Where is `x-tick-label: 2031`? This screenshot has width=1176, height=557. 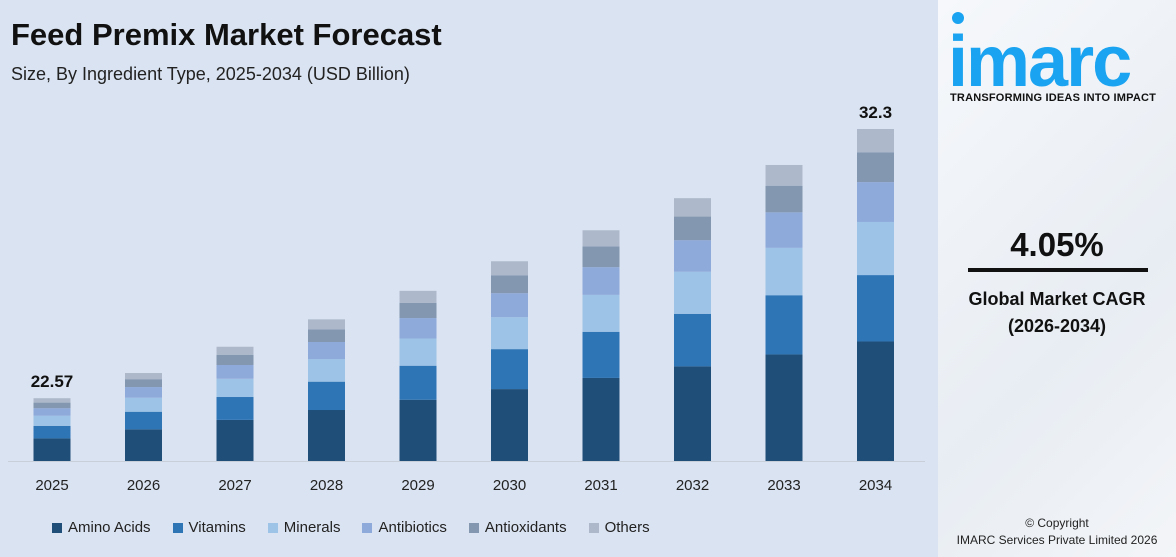 x-tick-label: 2031 is located at coordinates (600, 485).